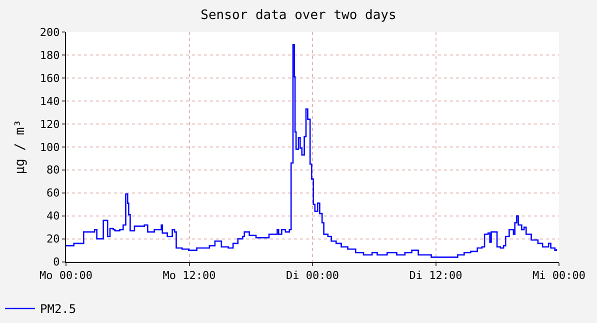 Image resolution: width=597 pixels, height=323 pixels. Describe the element at coordinates (66, 275) in the screenshot. I see `x-tick-label: Mo 00:00` at that location.